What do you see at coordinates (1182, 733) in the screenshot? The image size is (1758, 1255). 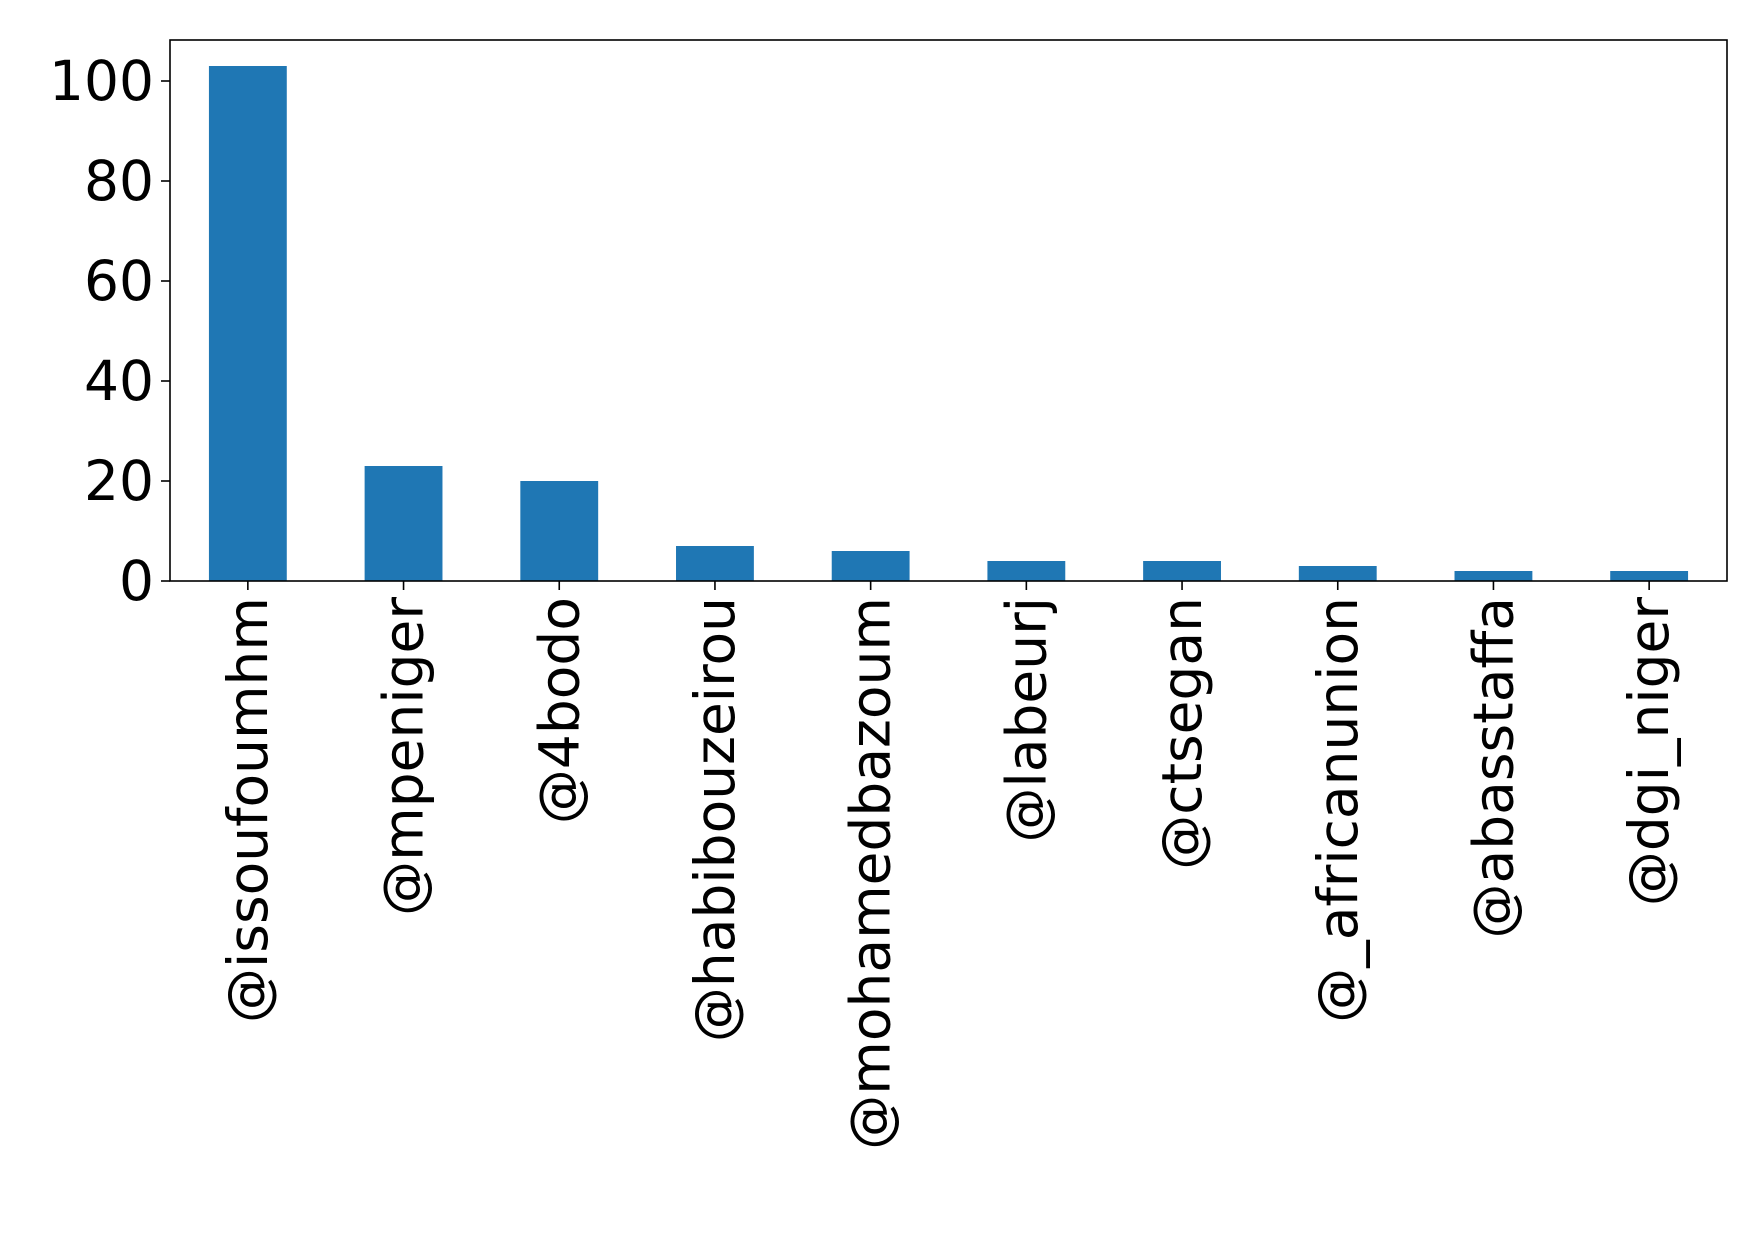 I see `x-tick-label: @ctsegan` at bounding box center [1182, 733].